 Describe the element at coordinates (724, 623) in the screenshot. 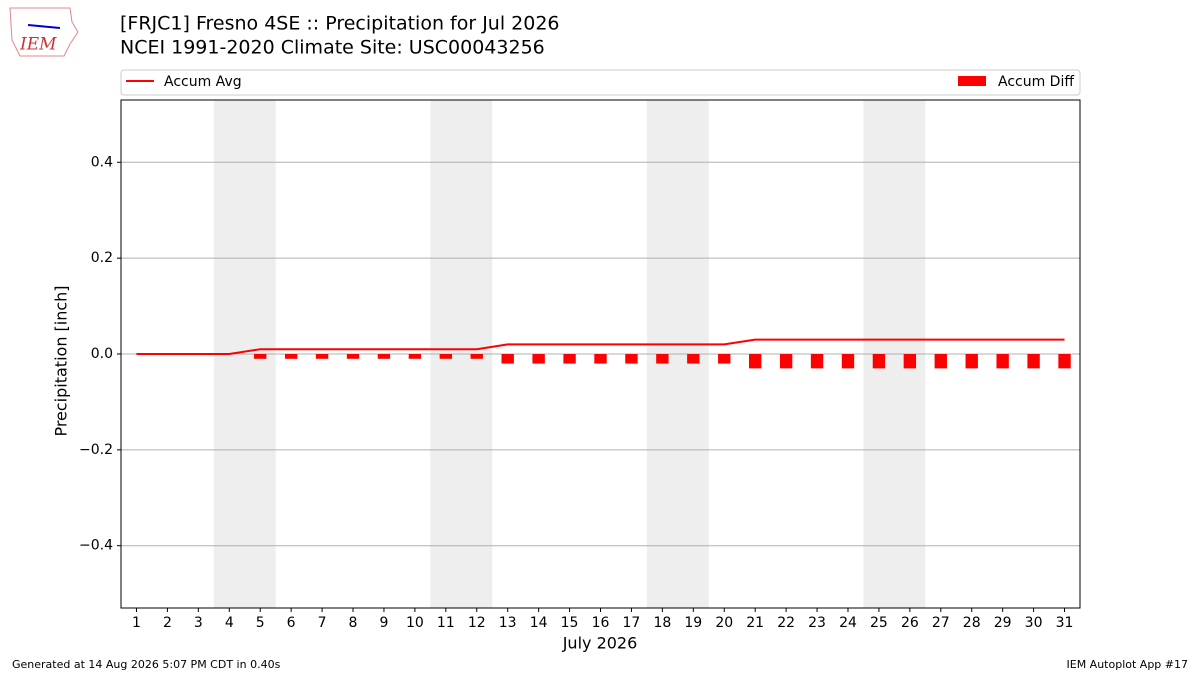

I see `x-tick-label: 20` at that location.